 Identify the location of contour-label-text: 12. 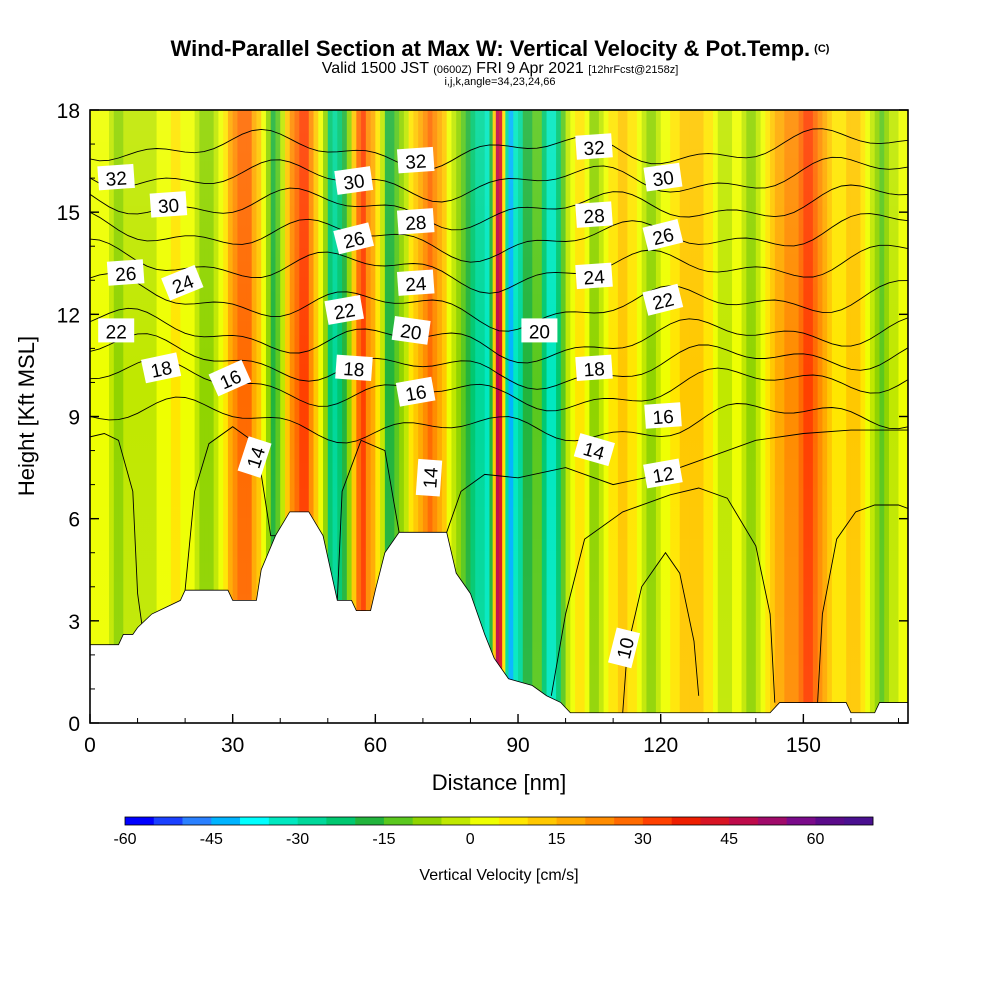
(663, 476).